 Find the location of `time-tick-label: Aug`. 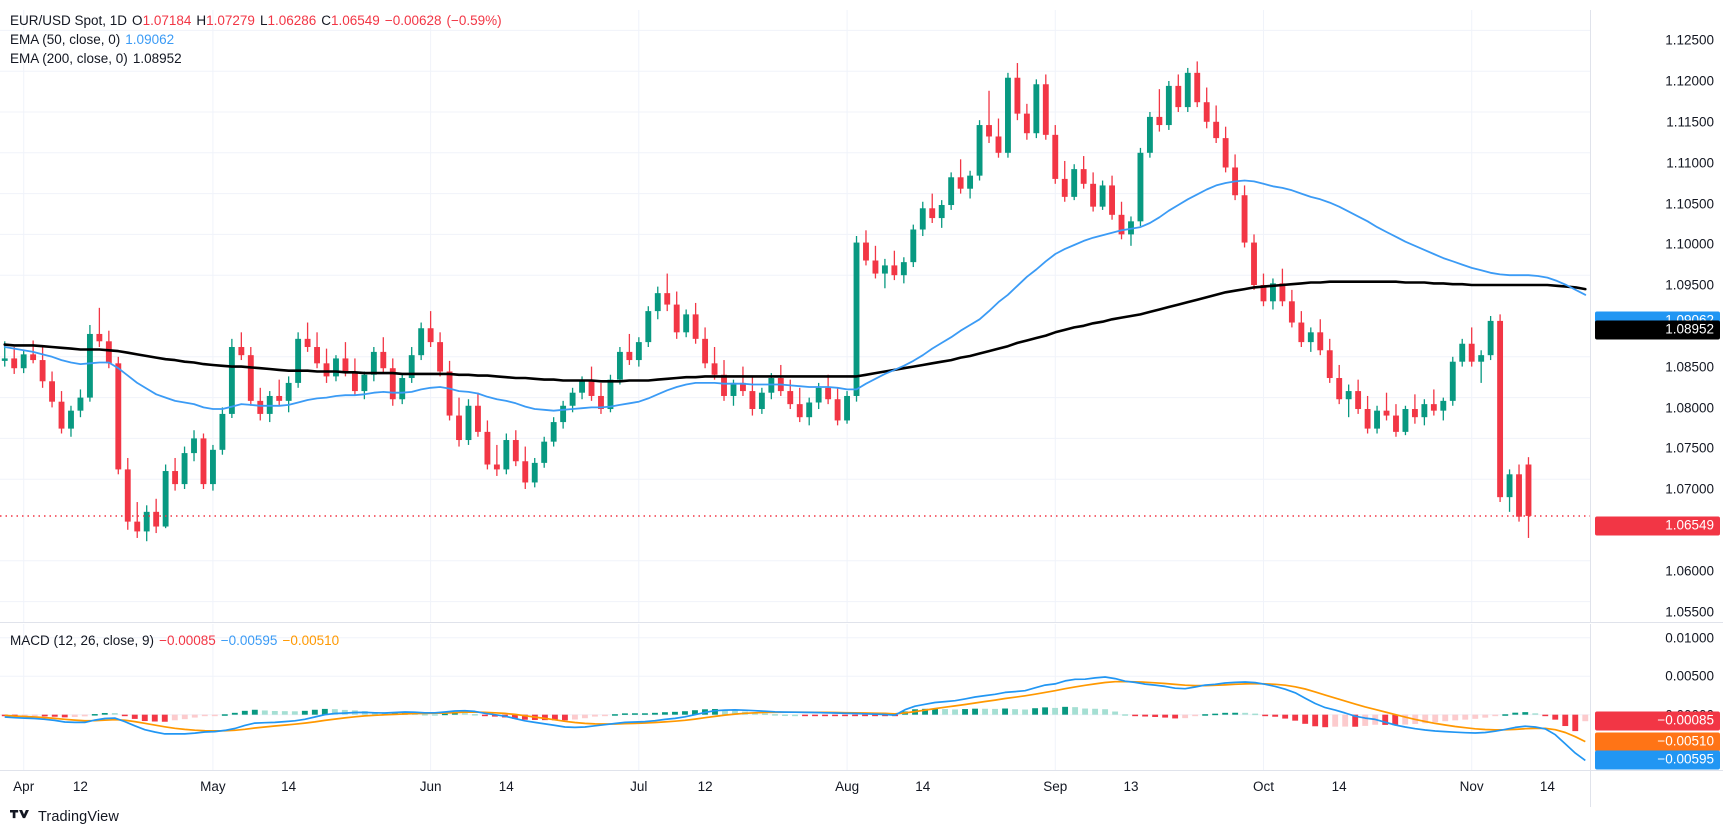

time-tick-label: Aug is located at coordinates (847, 786).